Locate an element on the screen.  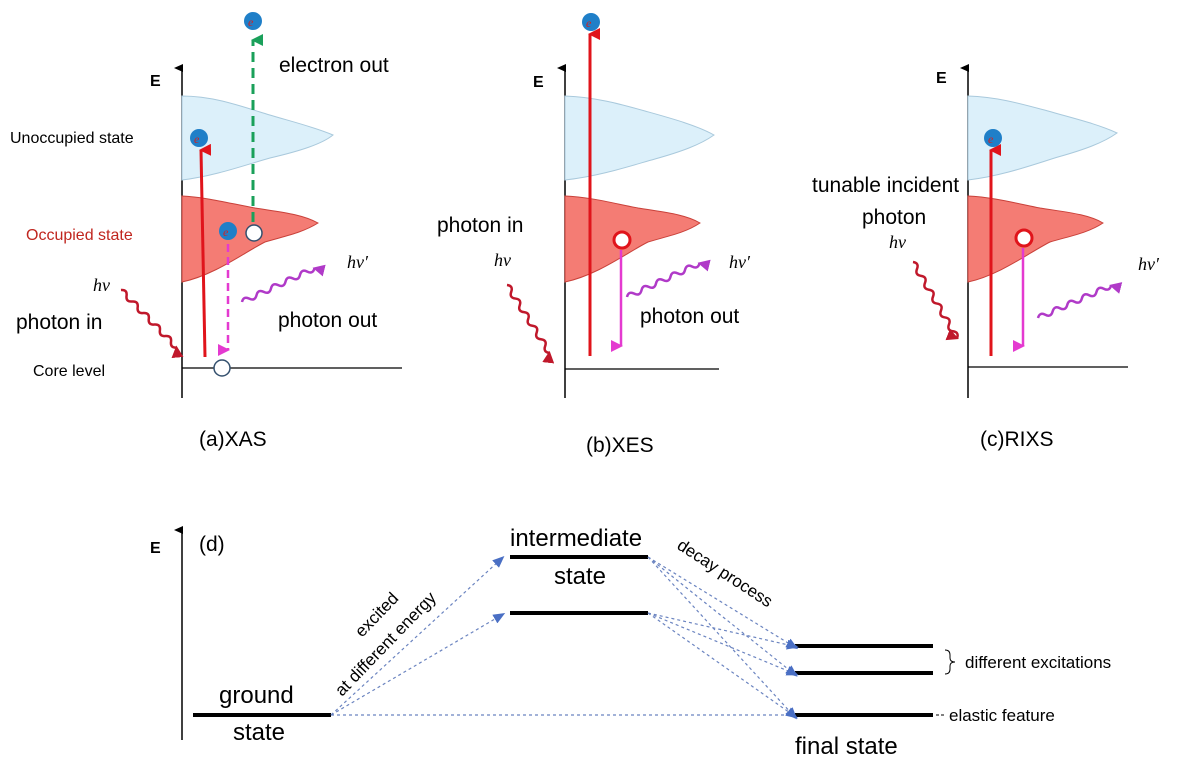
rixs-excited-electron-icon is located at coordinates (993, 138).